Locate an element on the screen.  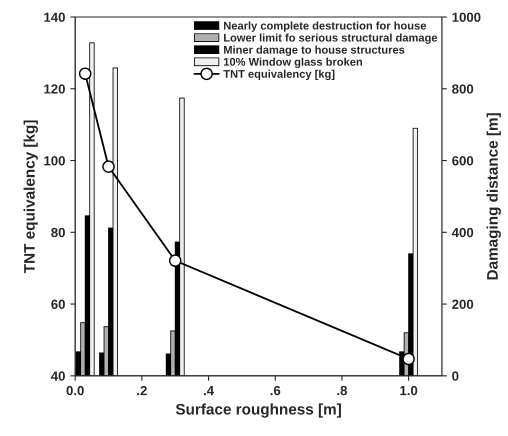
y-tick-label: 80 is located at coordinates (58, 233).